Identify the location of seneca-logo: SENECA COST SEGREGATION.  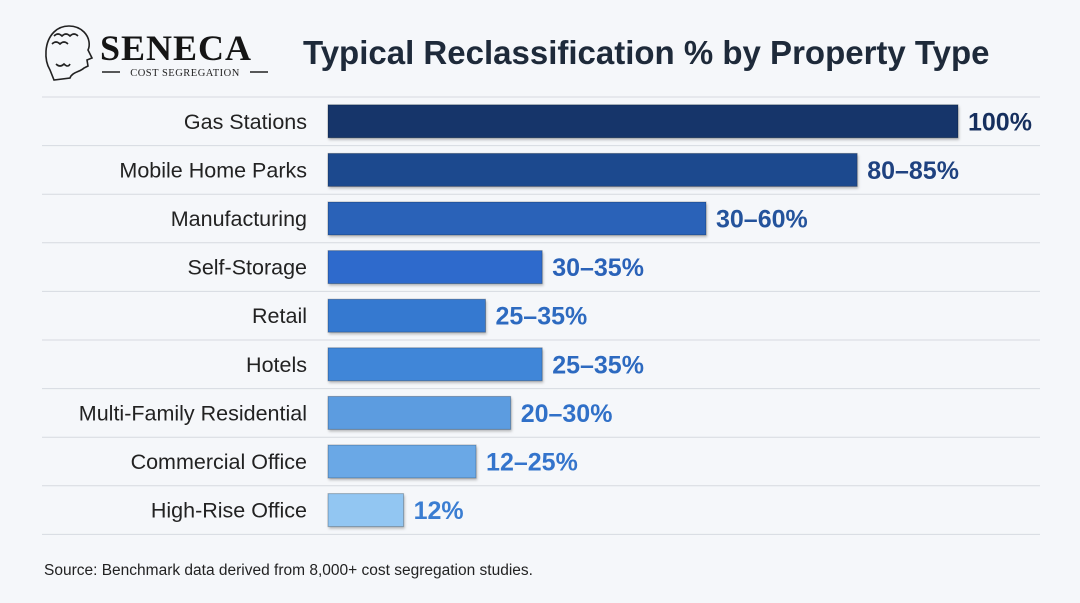
(156, 53).